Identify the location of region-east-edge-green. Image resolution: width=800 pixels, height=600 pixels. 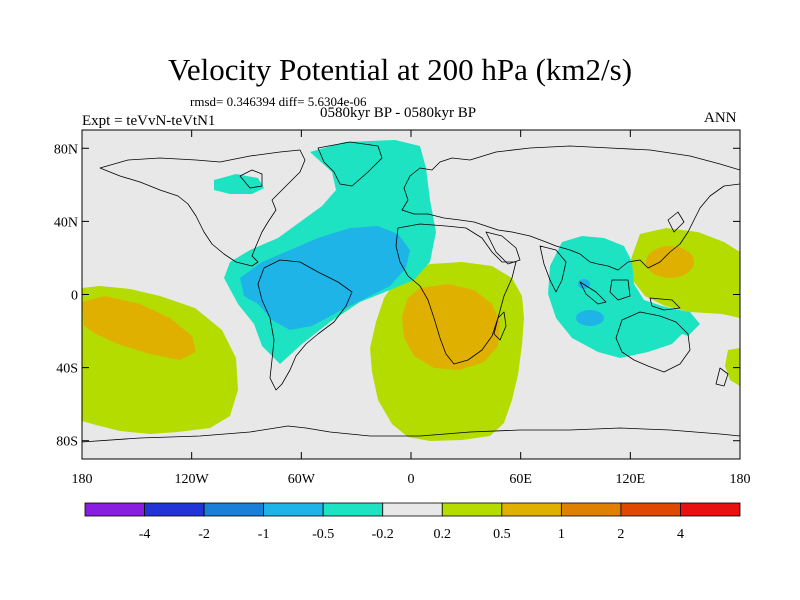
(732, 367).